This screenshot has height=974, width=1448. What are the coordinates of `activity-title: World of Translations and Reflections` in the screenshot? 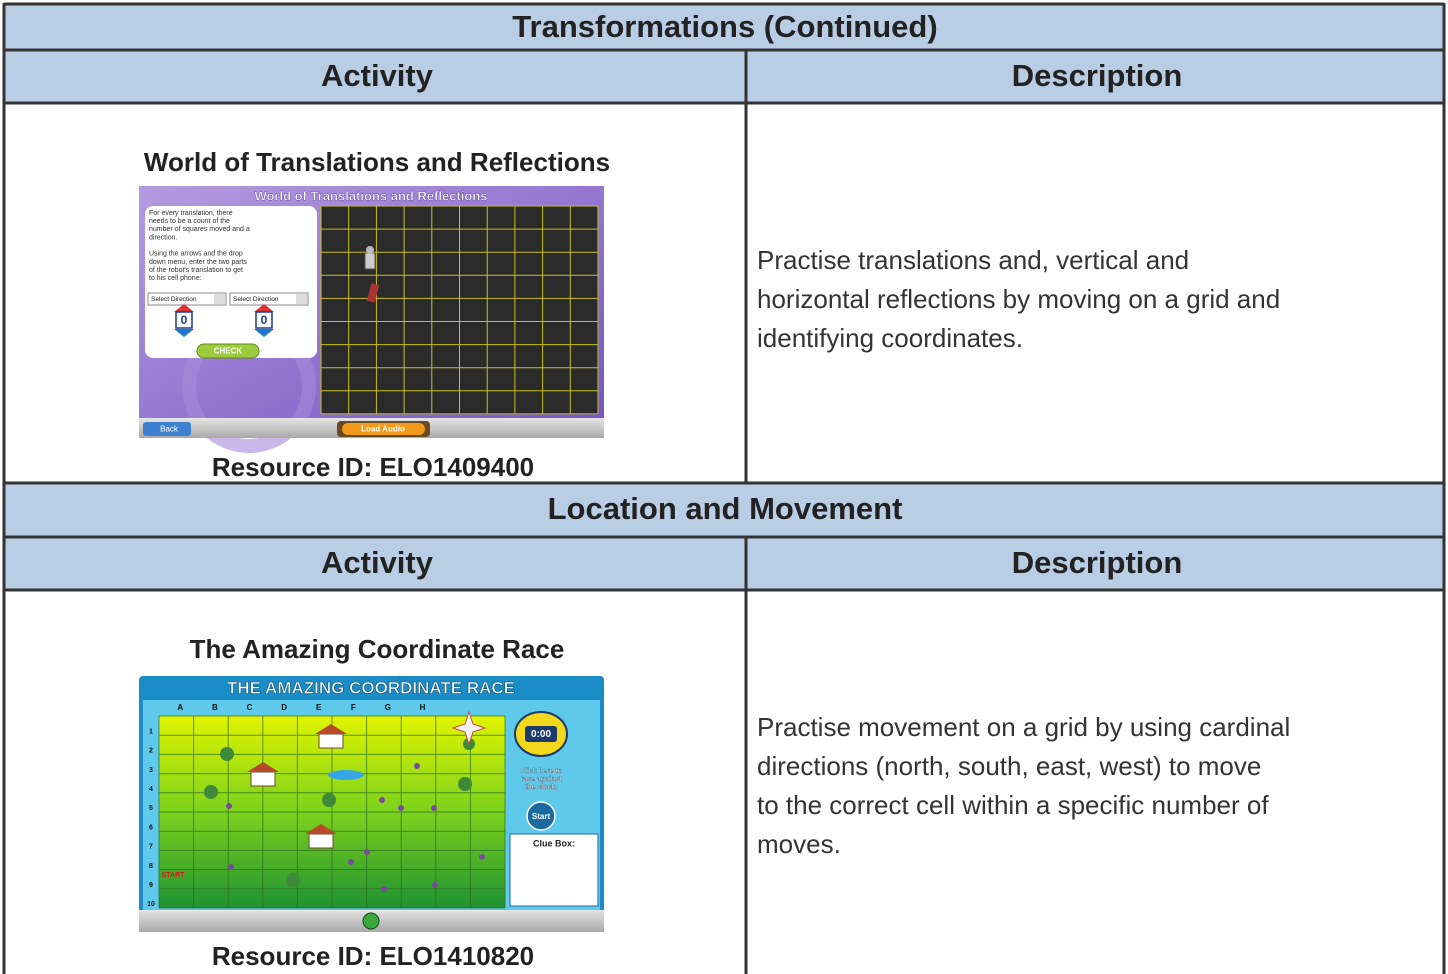 It's located at (377, 162).